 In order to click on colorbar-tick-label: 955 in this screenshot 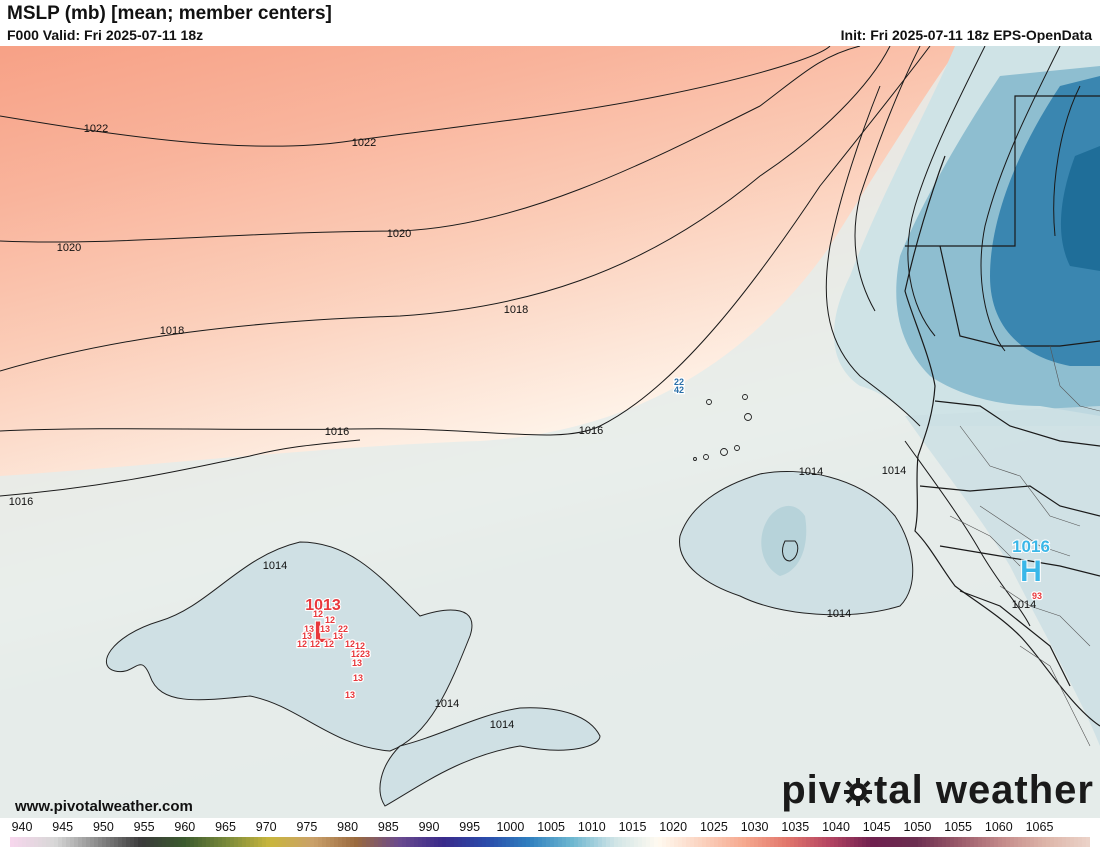, I will do `click(144, 827)`.